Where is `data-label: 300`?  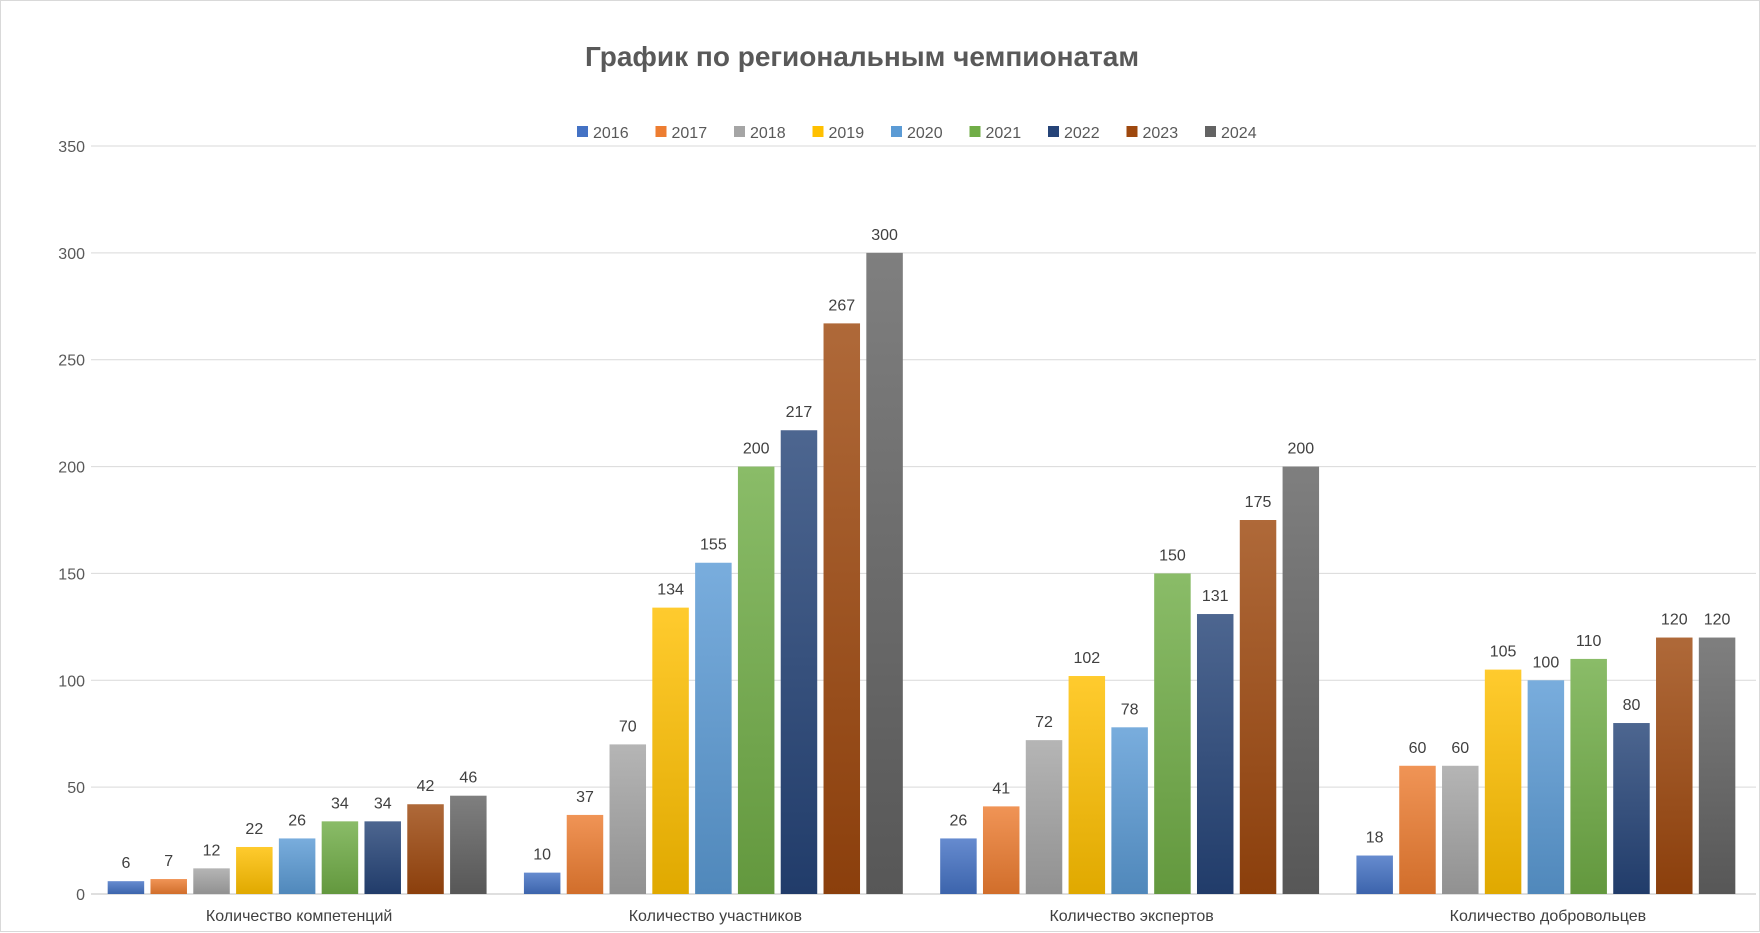 data-label: 300 is located at coordinates (884, 235).